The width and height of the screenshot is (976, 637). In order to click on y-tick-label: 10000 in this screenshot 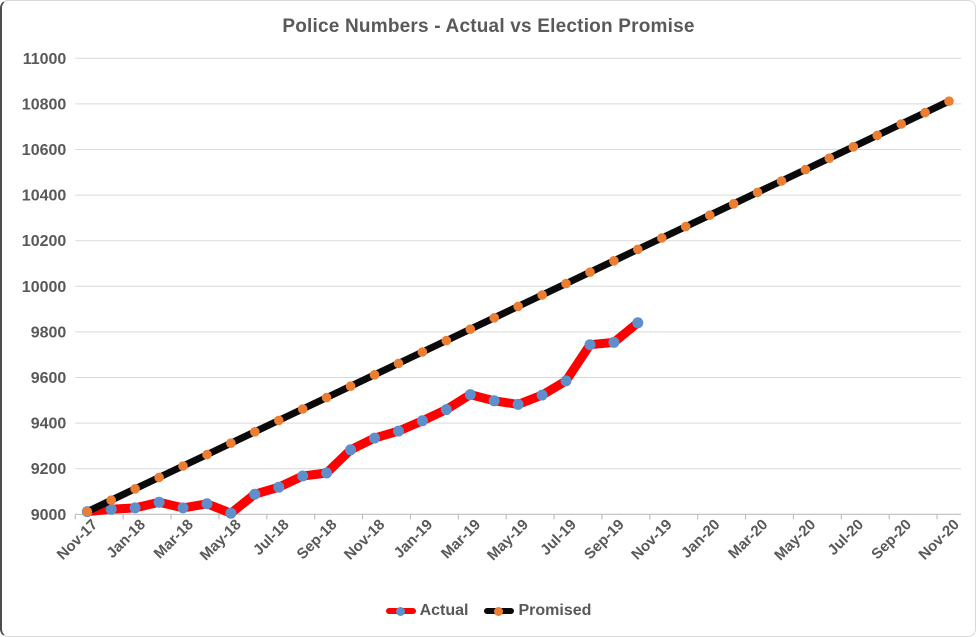, I will do `click(44, 287)`.